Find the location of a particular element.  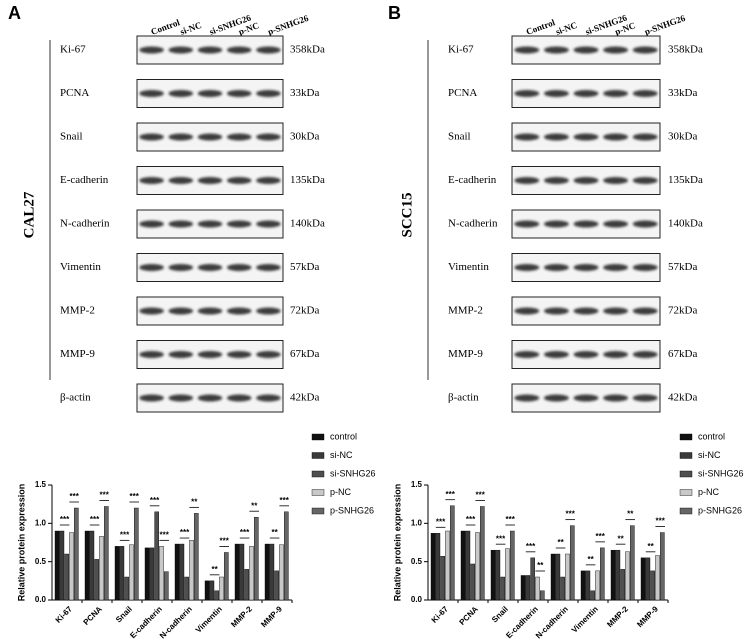

protein-label: N-cadherin is located at coordinates (473, 224).